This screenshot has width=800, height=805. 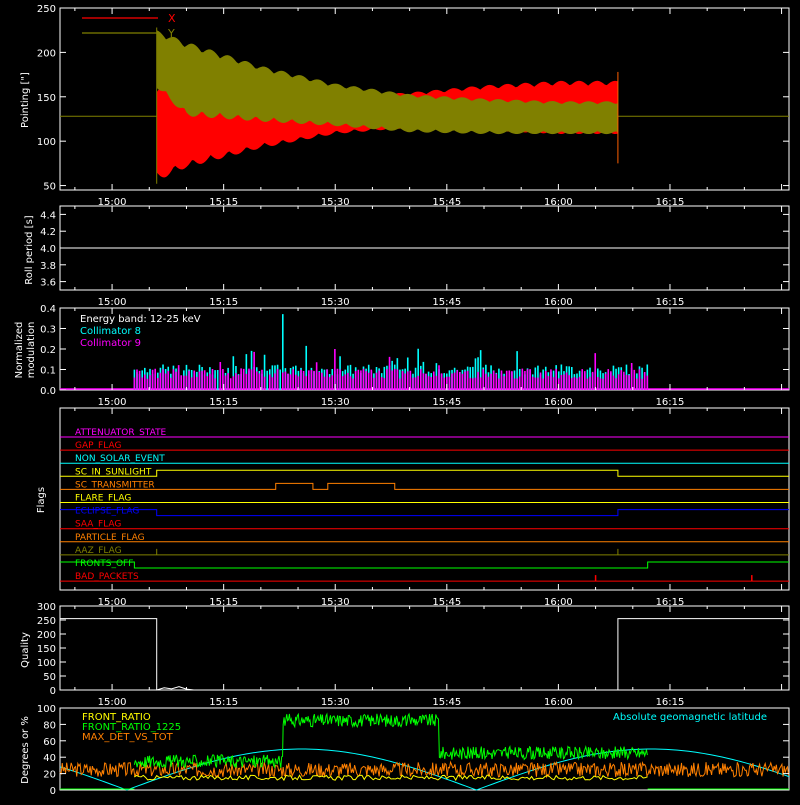 What do you see at coordinates (48, 391) in the screenshot?
I see `y-tick-label: 0.0` at bounding box center [48, 391].